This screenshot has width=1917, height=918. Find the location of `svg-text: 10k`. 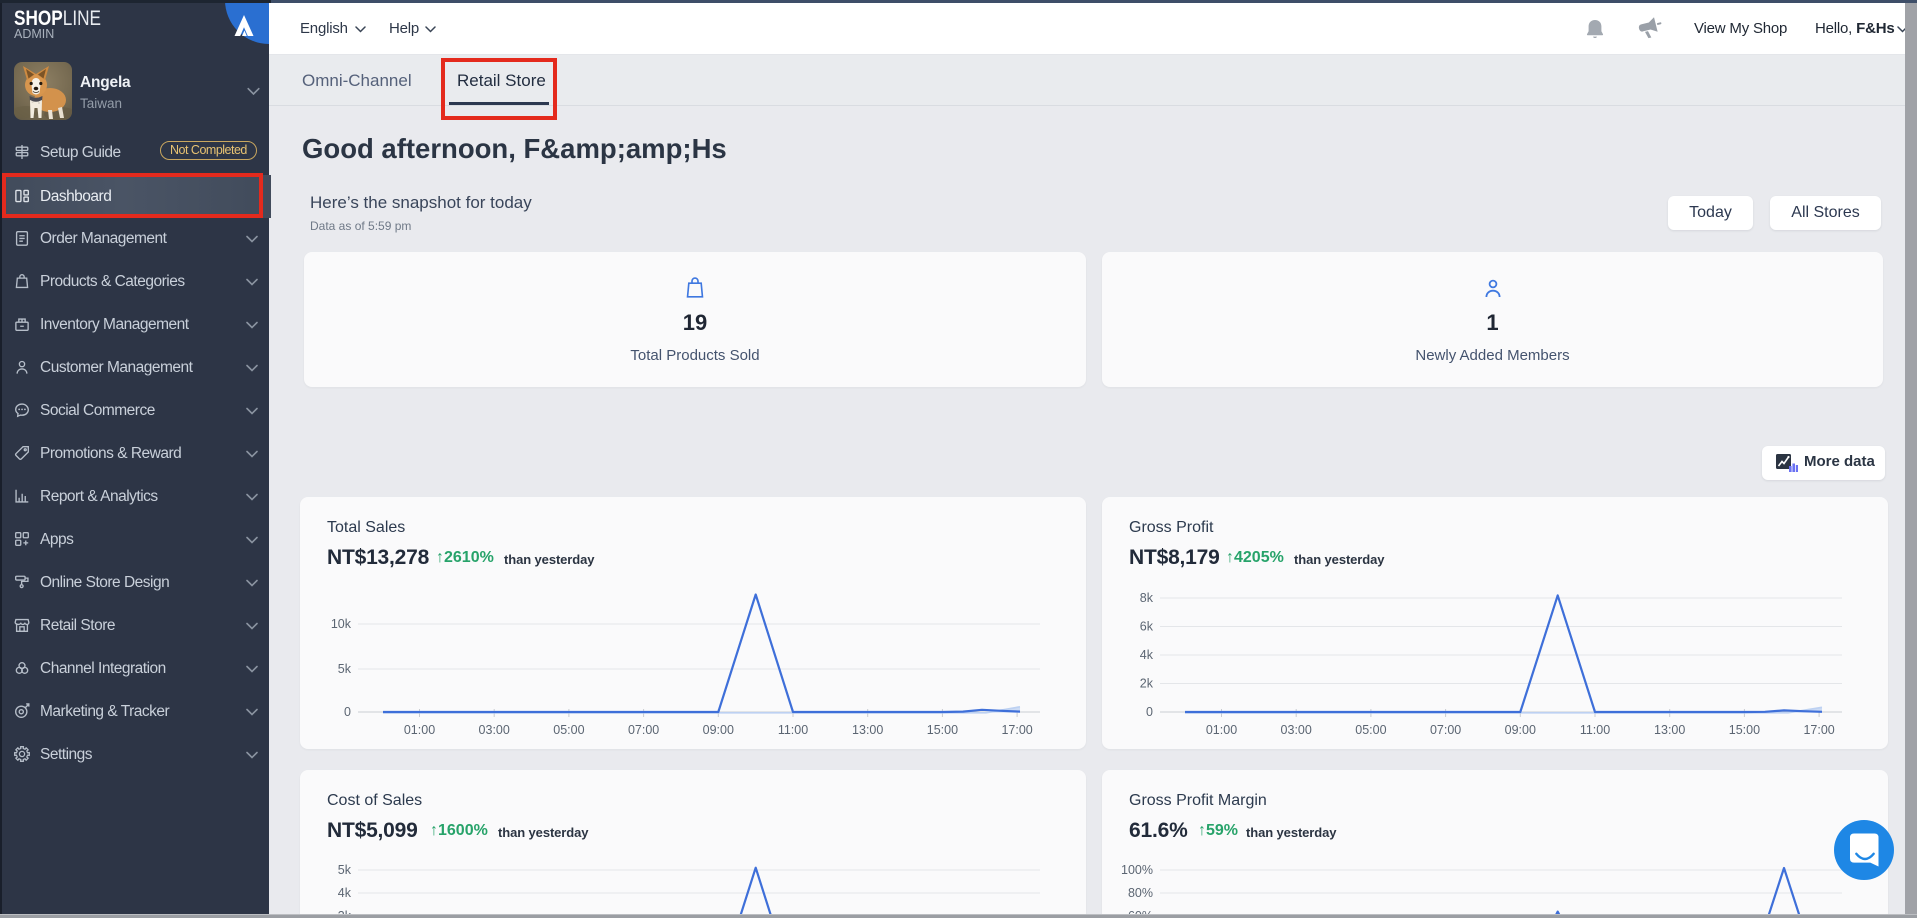

svg-text: 10k is located at coordinates (341, 624).